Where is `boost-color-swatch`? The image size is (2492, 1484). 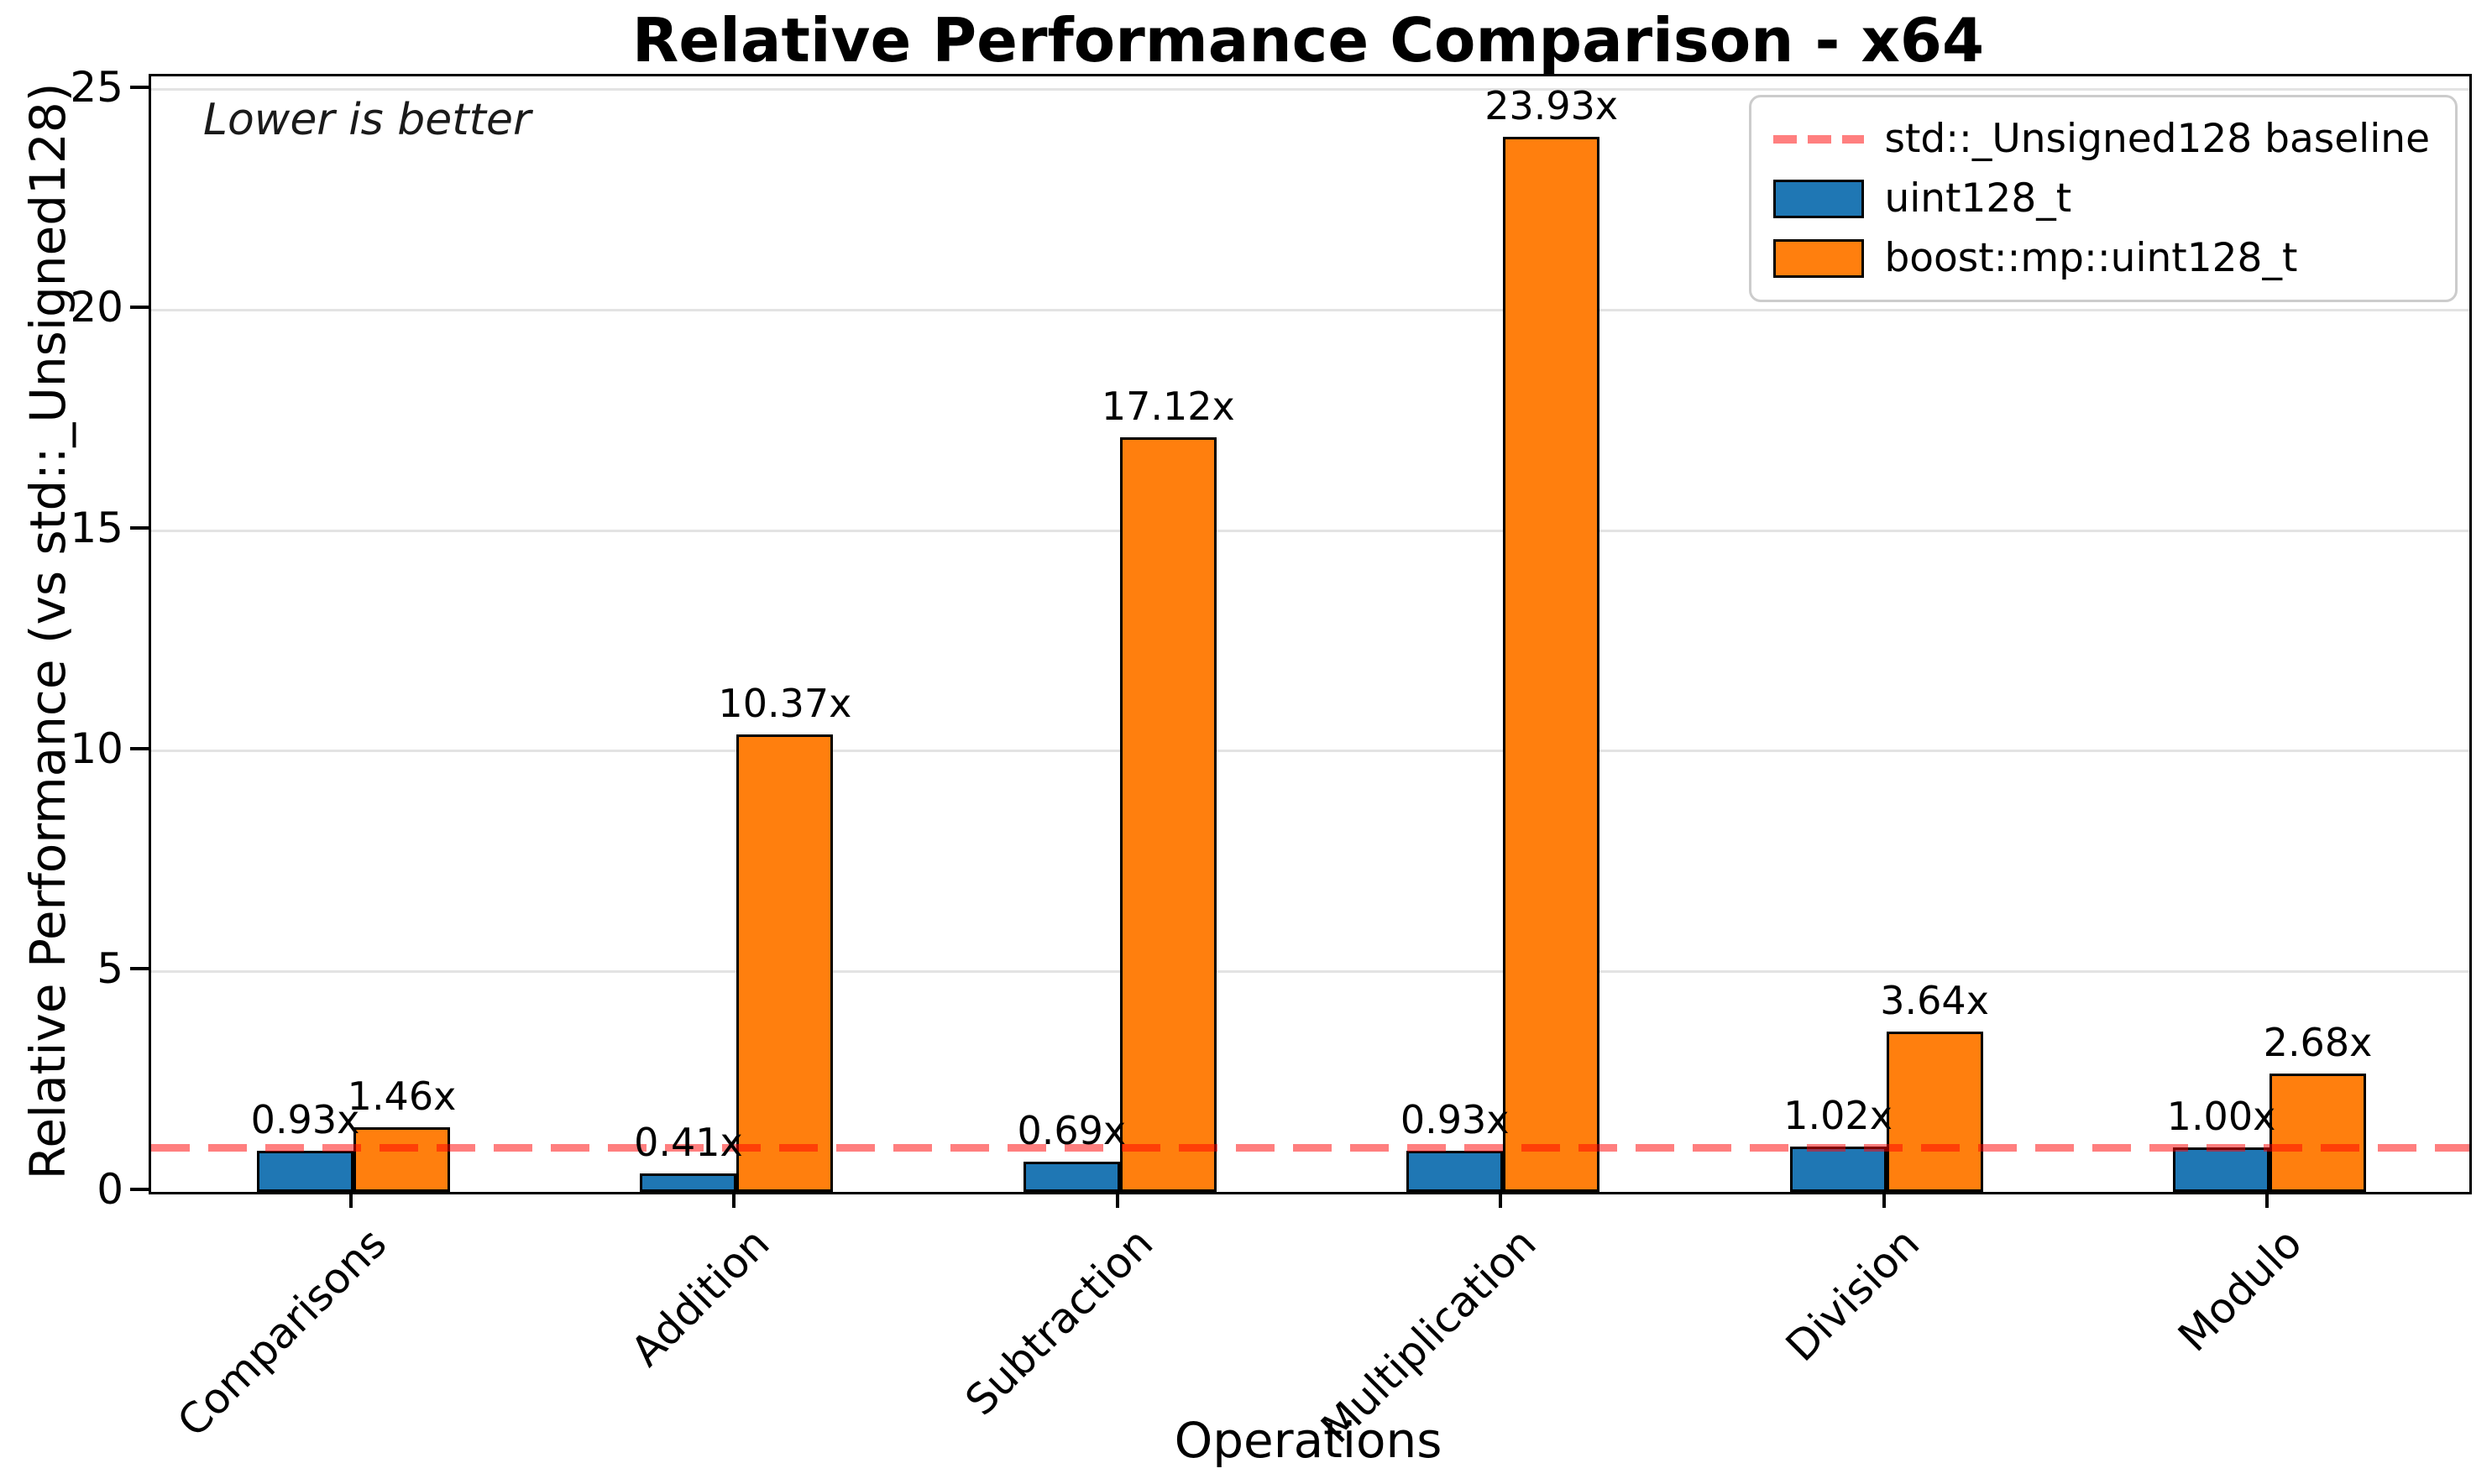
boost-color-swatch is located at coordinates (1819, 258).